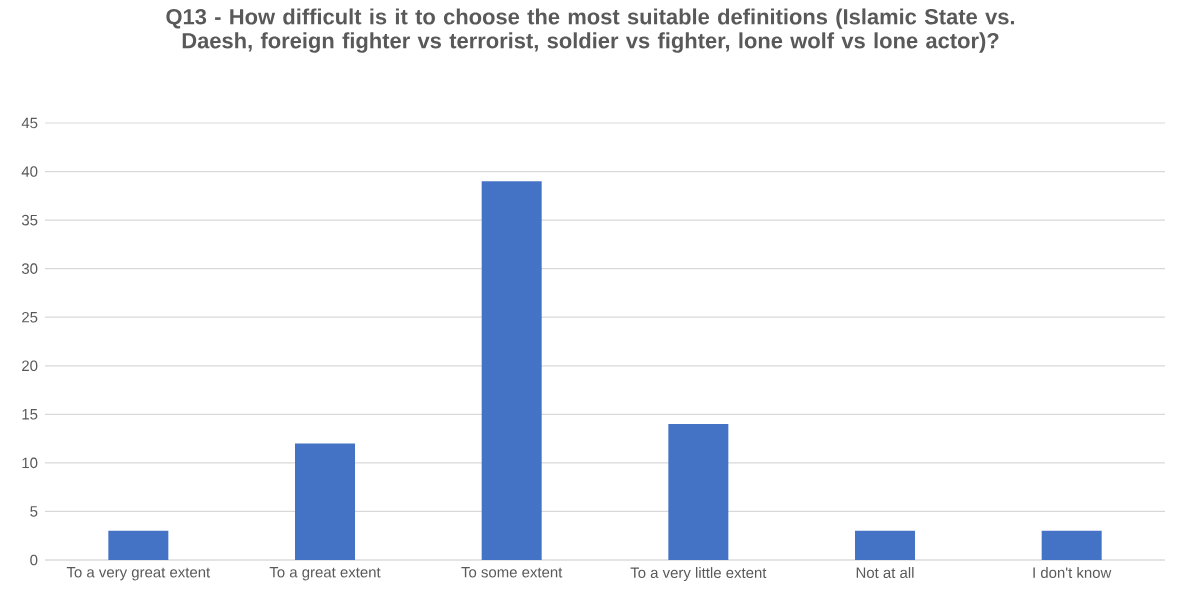  What do you see at coordinates (698, 574) in the screenshot?
I see `x-tick-label: To a very little extent` at bounding box center [698, 574].